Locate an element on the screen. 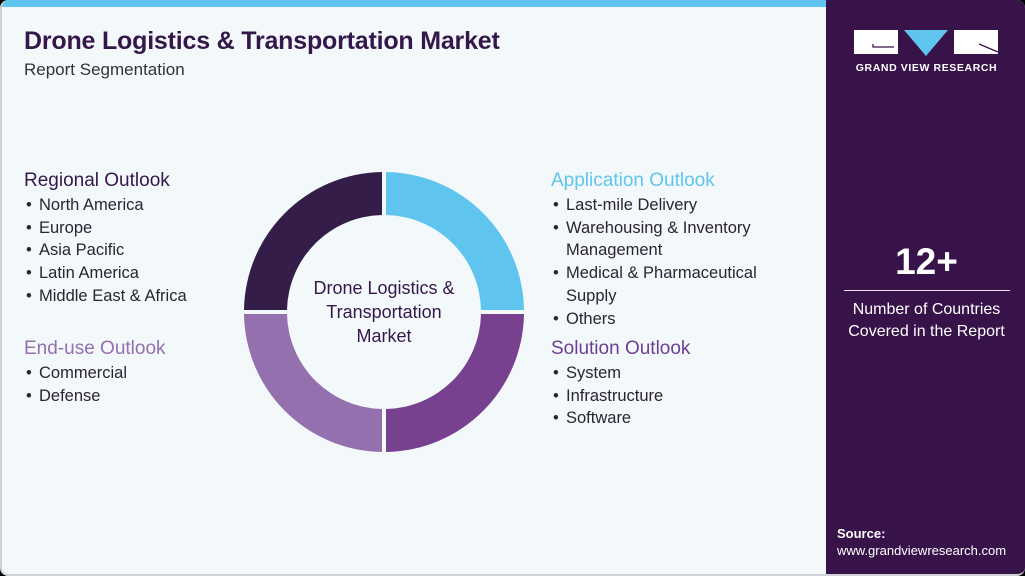  donut-segment-solution is located at coordinates (455, 383).